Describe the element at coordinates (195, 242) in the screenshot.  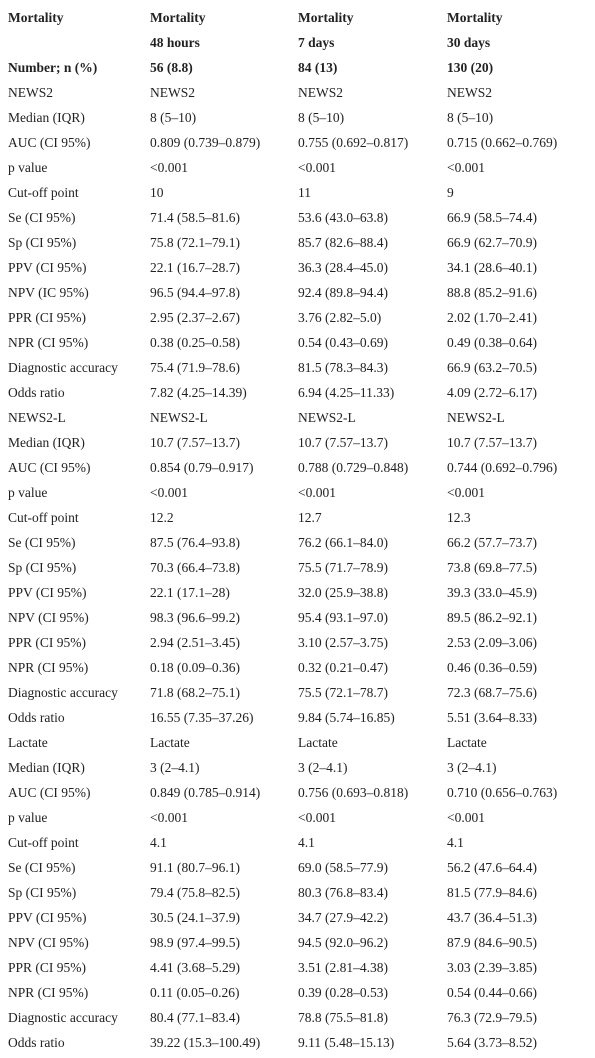
I see `table-cell: 75.8 (72.1–79.1)` at that location.